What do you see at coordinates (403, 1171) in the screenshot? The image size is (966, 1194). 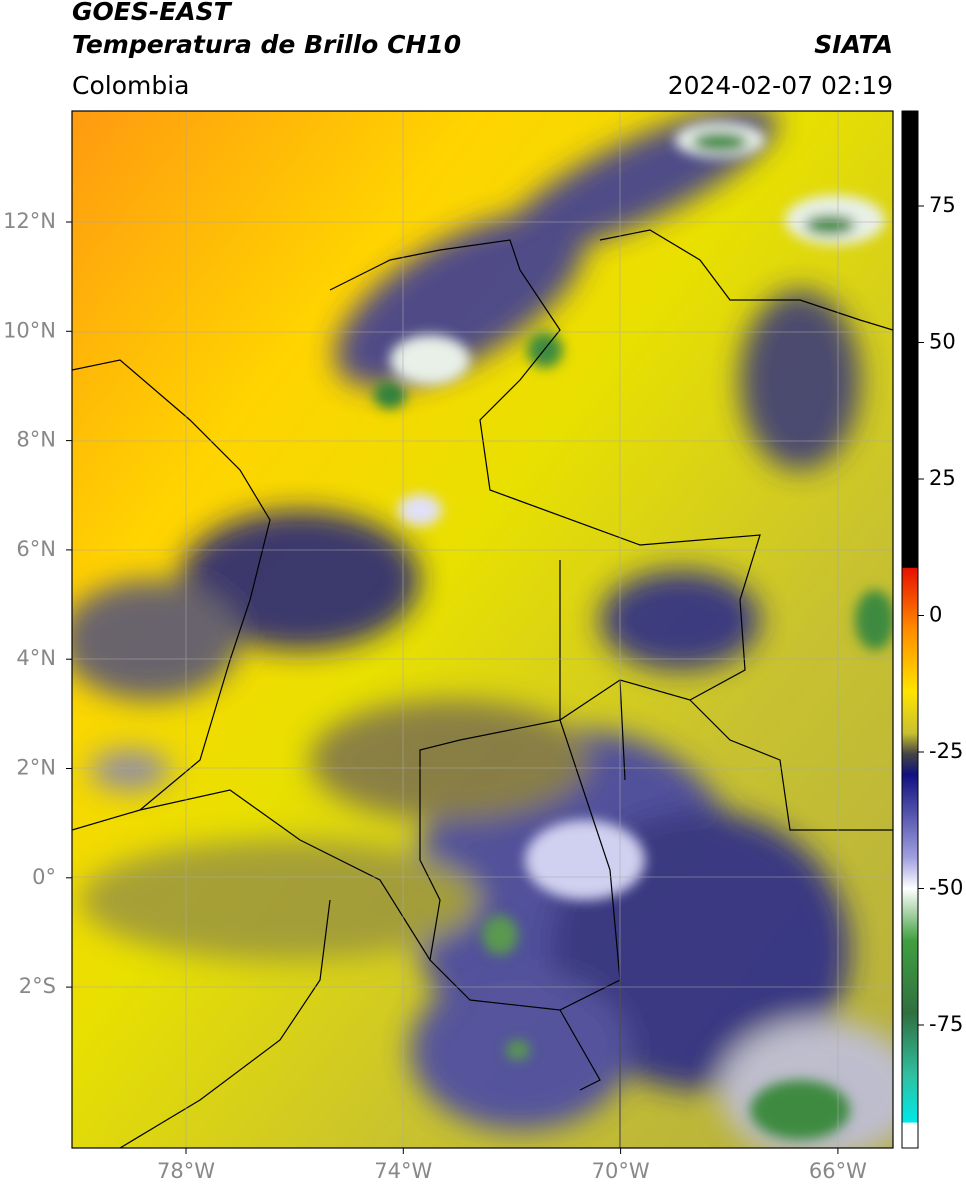 I see `lon-tick-label: 74°W` at bounding box center [403, 1171].